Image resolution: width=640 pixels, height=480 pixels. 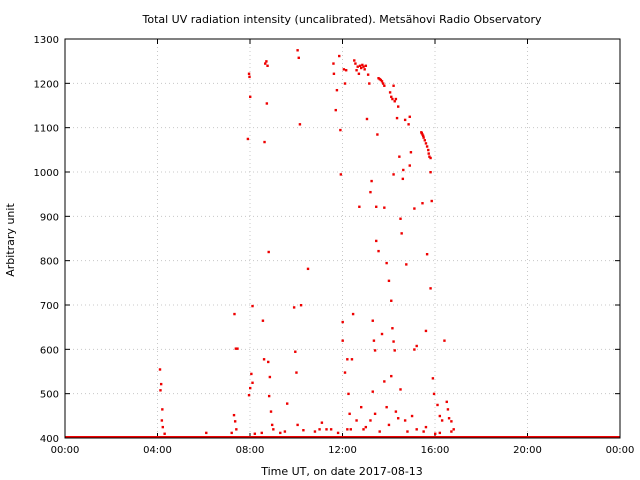 What do you see at coordinates (49, 439) in the screenshot?
I see `y-tick-label: 400` at bounding box center [49, 439].